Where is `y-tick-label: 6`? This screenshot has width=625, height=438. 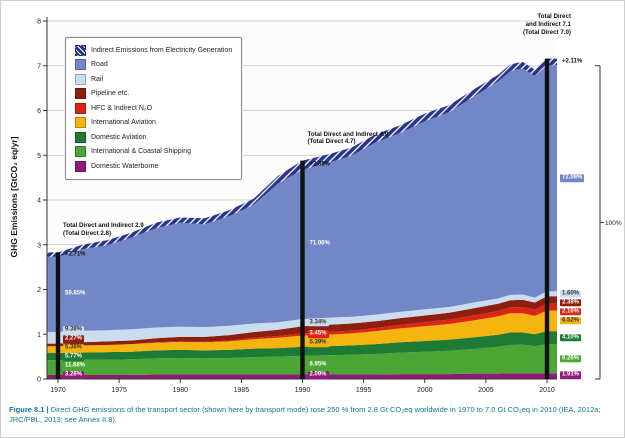 y-tick-label: 6 is located at coordinates (39, 111).